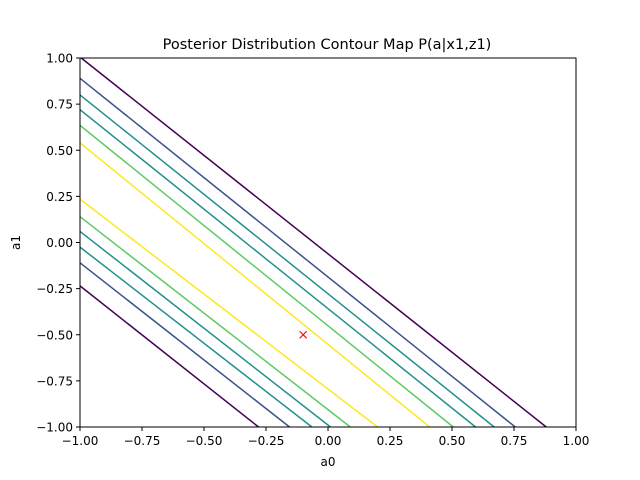 This screenshot has width=640, height=480. I want to click on x-tick-label: −0.50, so click(204, 441).